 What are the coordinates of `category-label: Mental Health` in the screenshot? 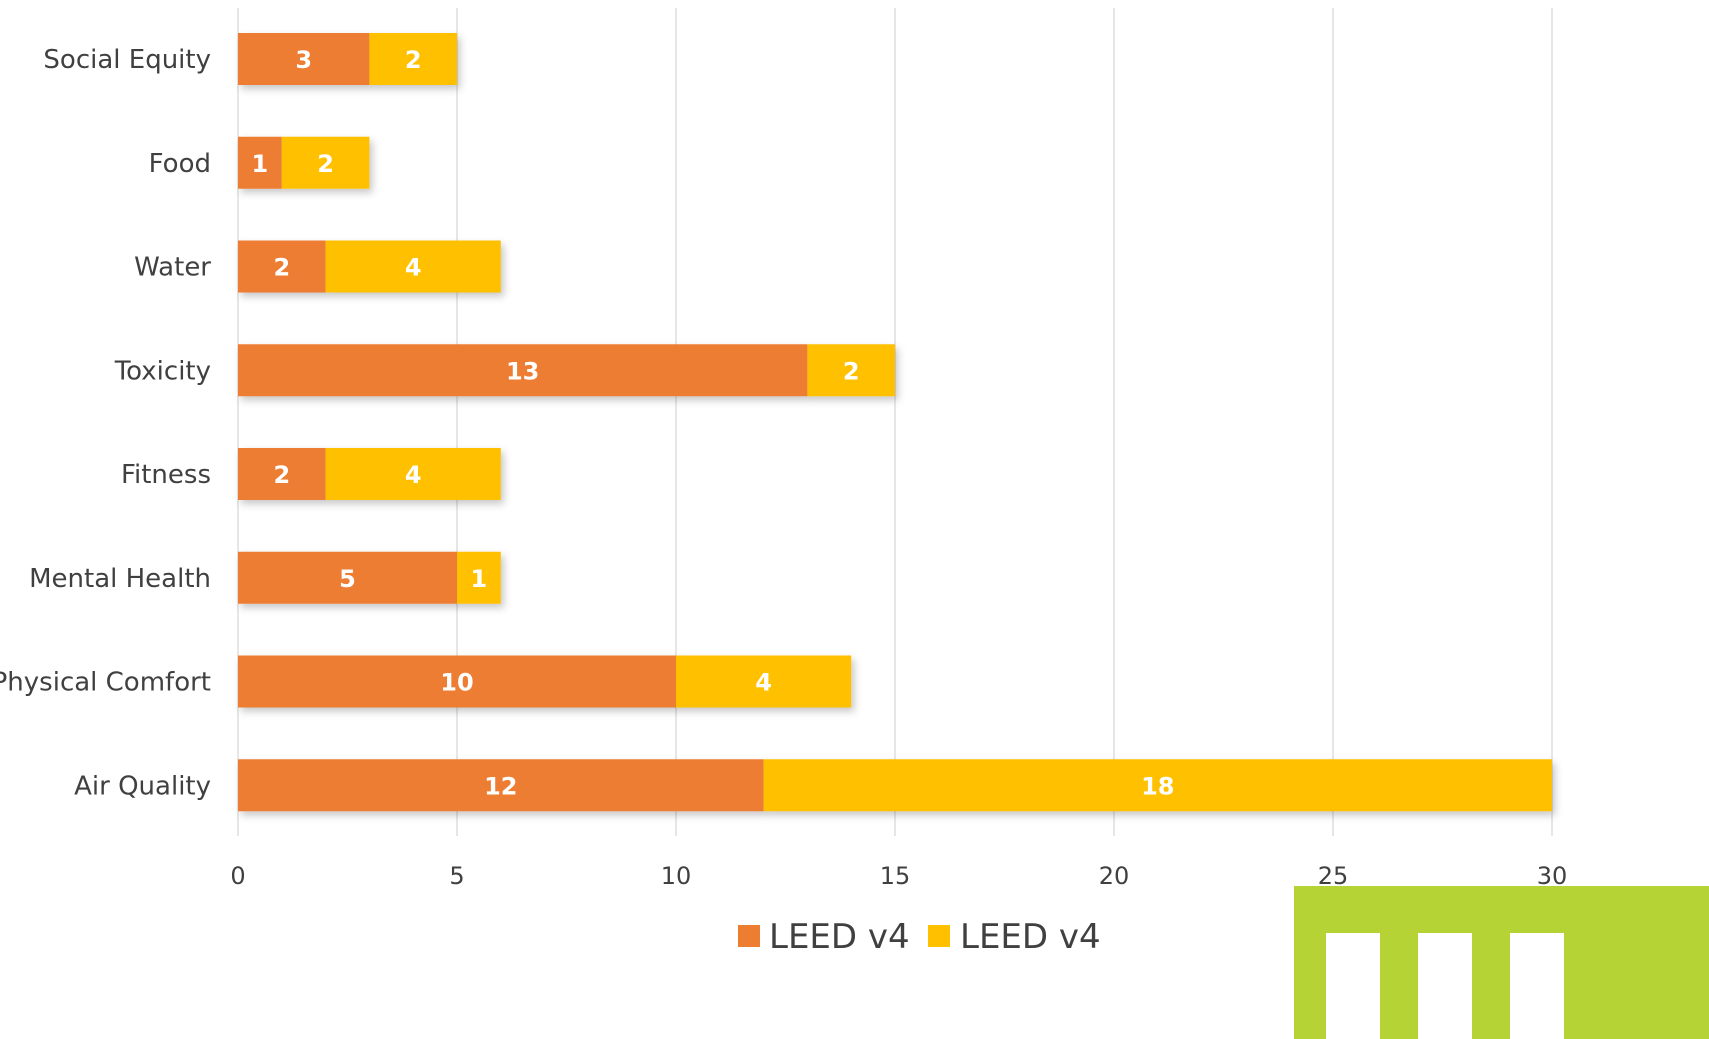 It's located at (120, 579).